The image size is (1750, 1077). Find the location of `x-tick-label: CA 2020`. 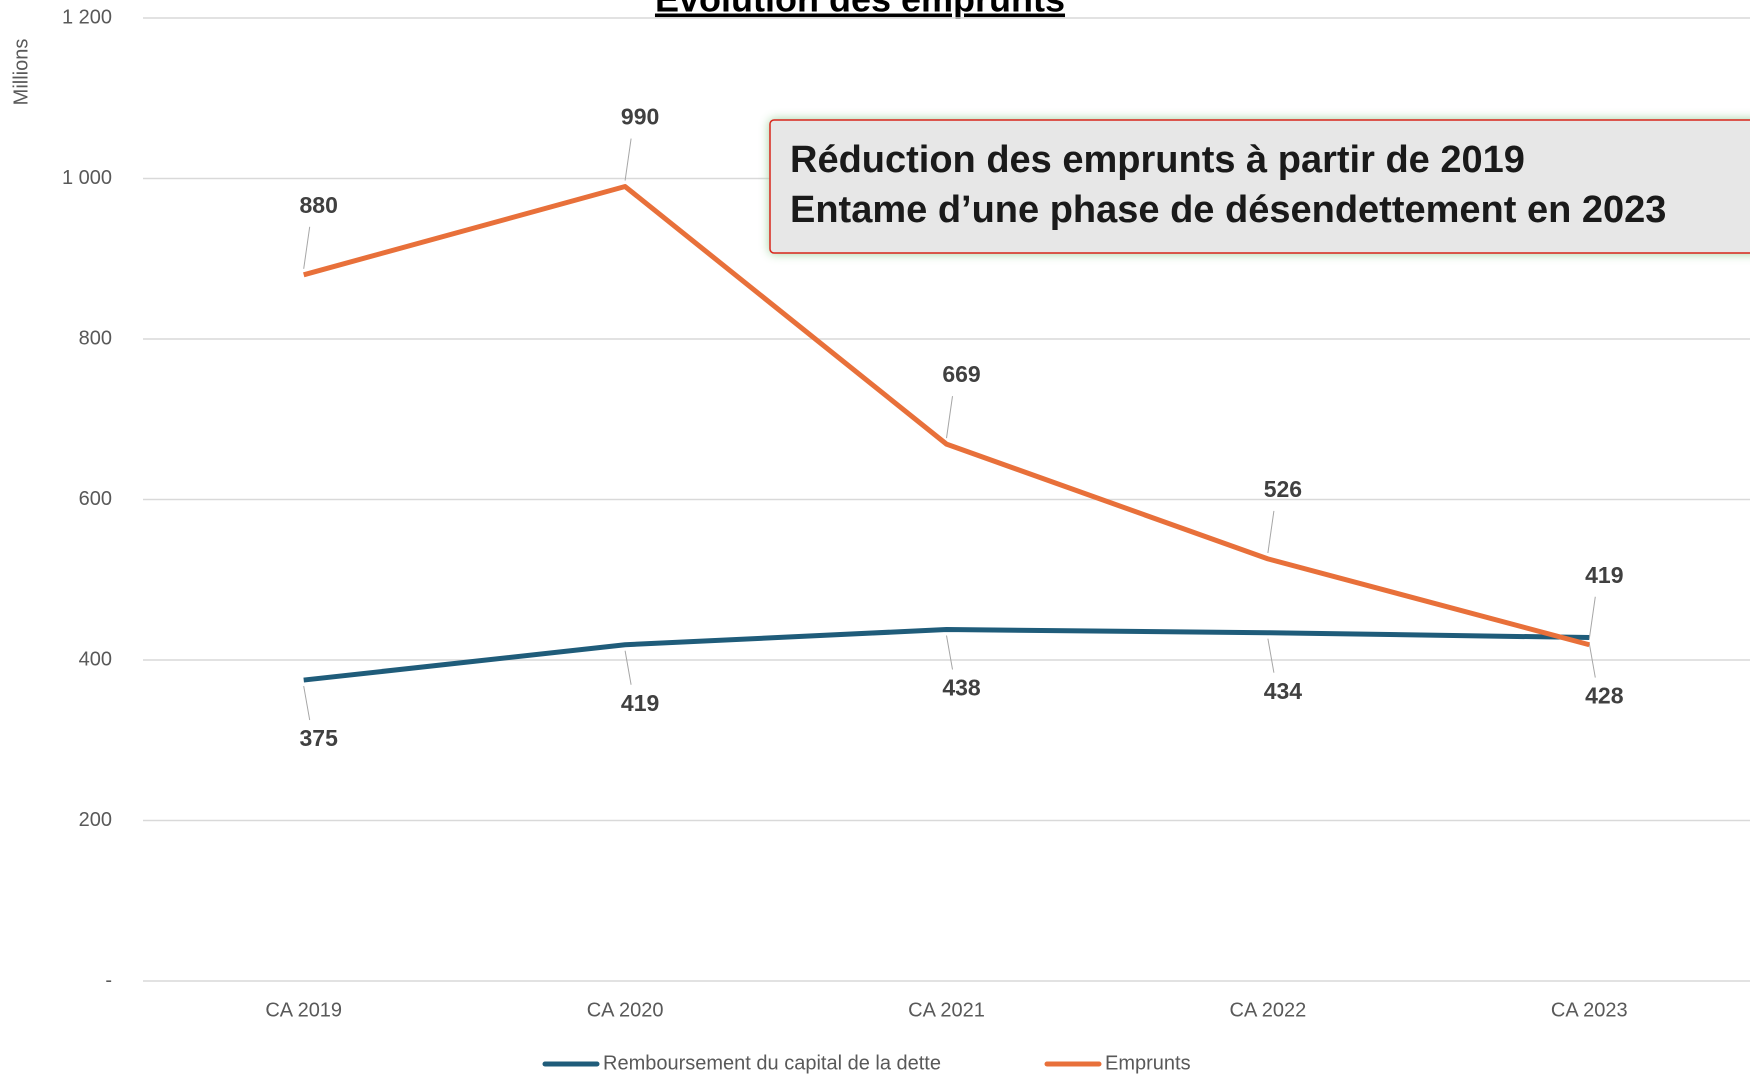

x-tick-label: CA 2020 is located at coordinates (625, 1010).